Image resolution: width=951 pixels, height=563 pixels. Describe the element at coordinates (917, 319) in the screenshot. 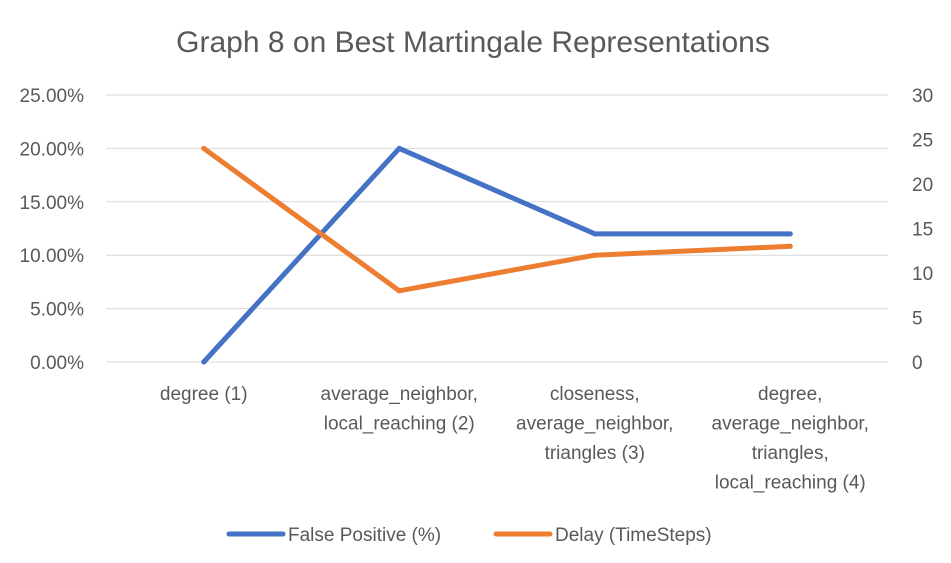

I see `right-tick-label: 5` at that location.